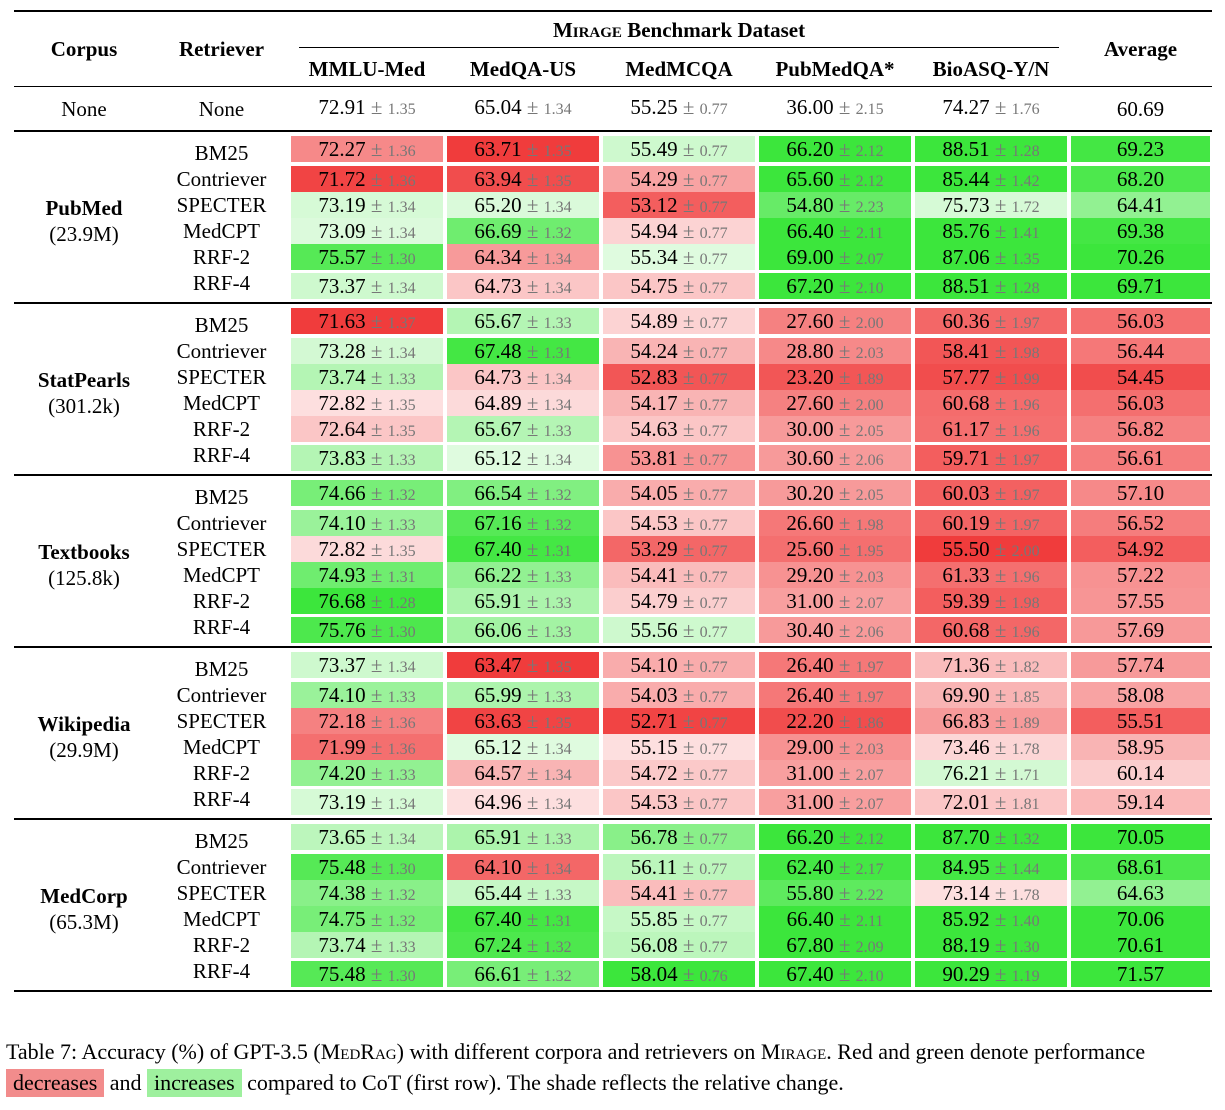  I want to click on score-value: 67.48, so click(498, 351).